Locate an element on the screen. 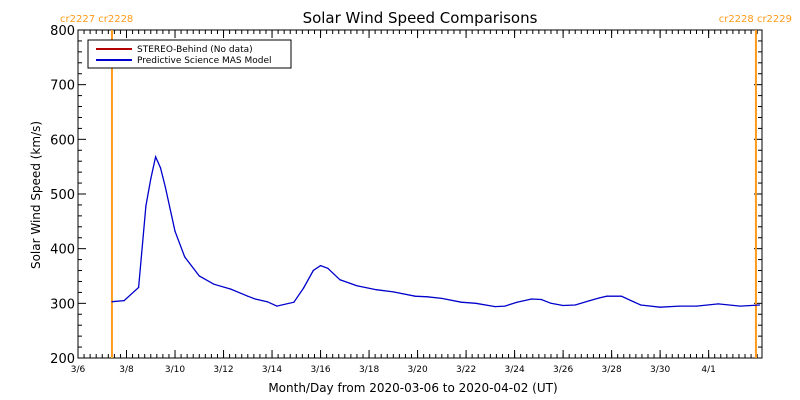 The image size is (800, 400). x-tick-label: 3/6 is located at coordinates (78, 370).